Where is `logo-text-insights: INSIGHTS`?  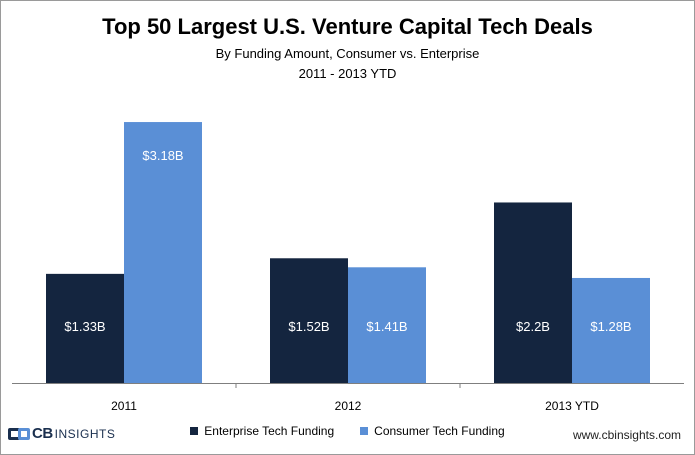
logo-text-insights: INSIGHTS is located at coordinates (85, 433).